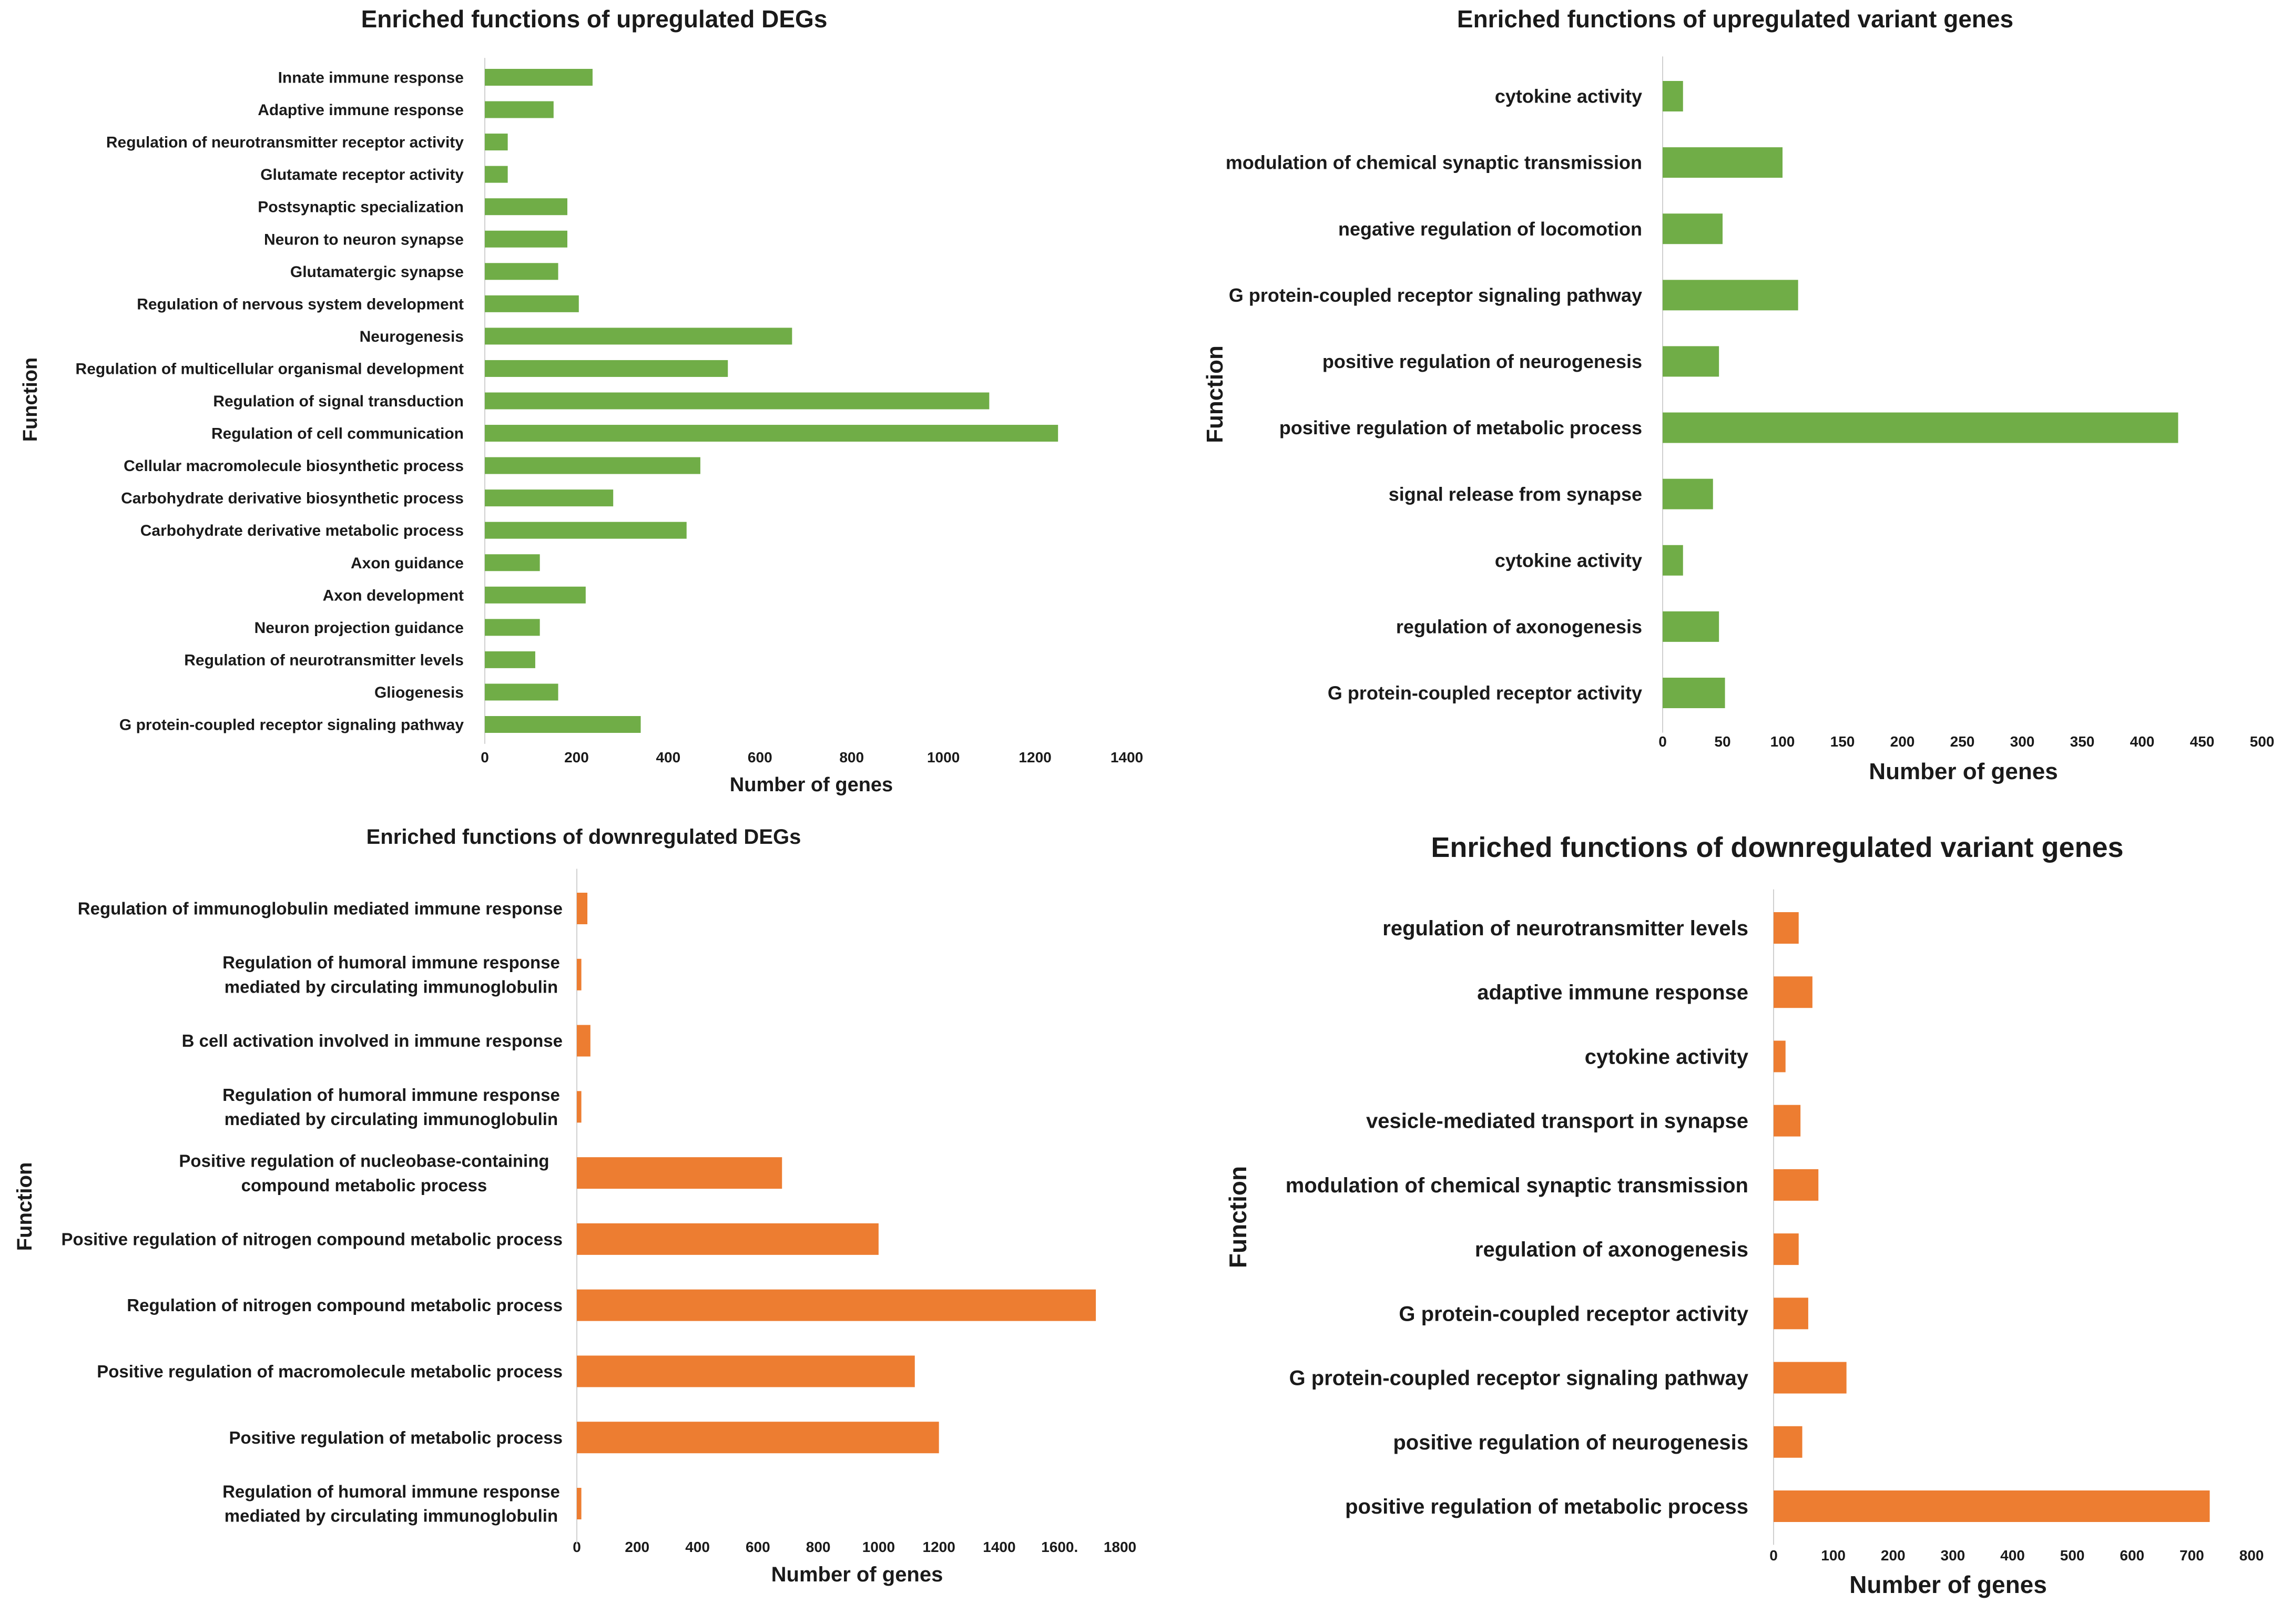 This screenshot has height=1624, width=2281. Describe the element at coordinates (377, 272) in the screenshot. I see `category-label: Glutamatergic synapse` at that location.